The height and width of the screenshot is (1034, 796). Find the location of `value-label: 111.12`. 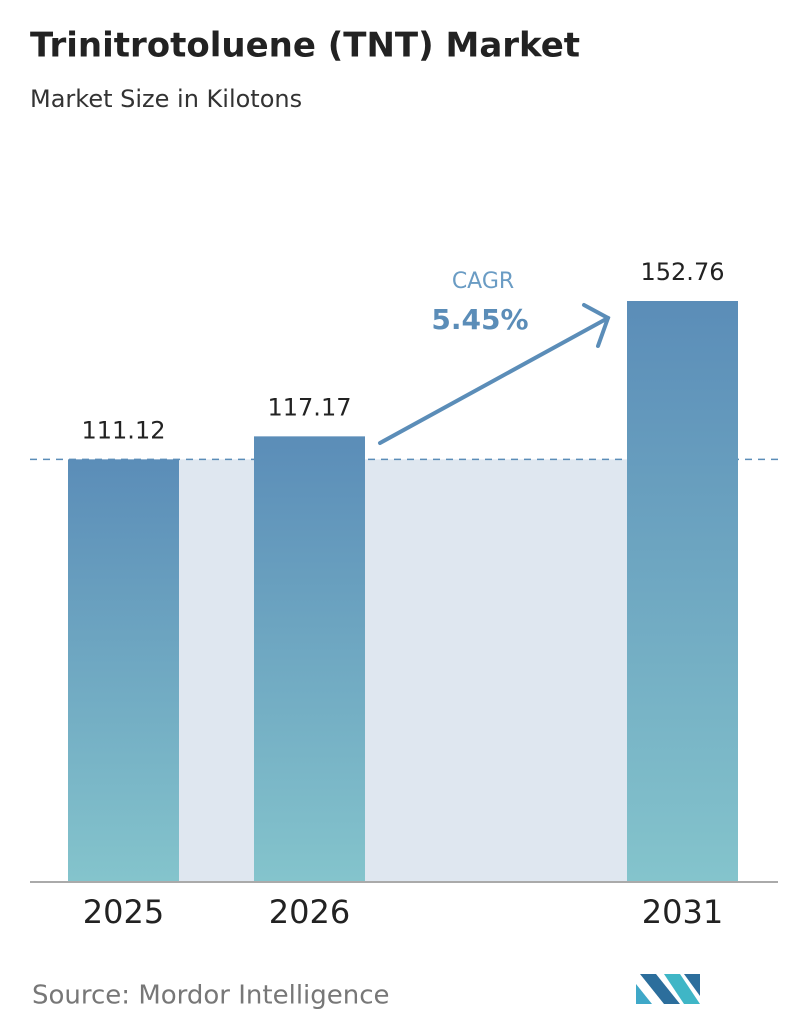

value-label: 111.12 is located at coordinates (124, 430).